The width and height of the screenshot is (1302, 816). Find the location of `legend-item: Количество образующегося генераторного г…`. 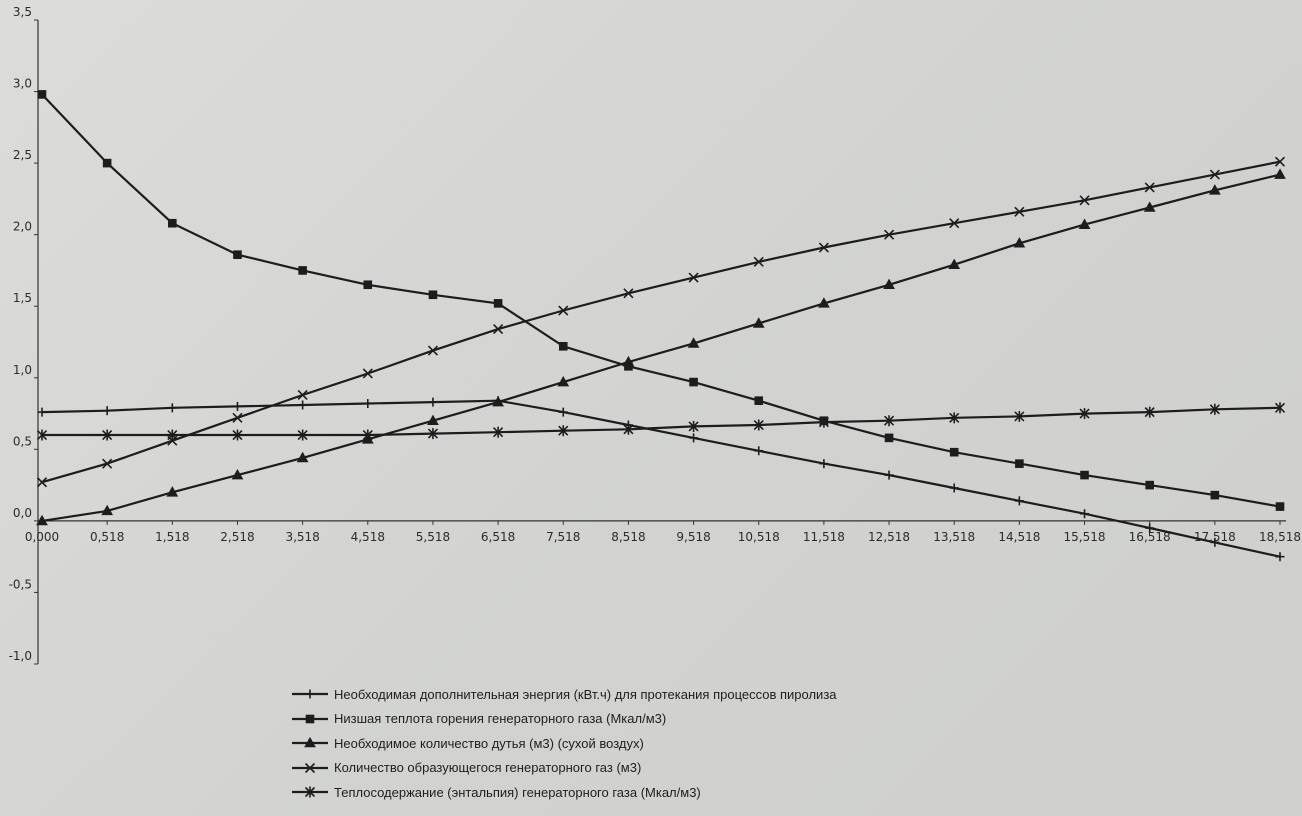

legend-item: Количество образующегося генераторного г… is located at coordinates (564, 768).